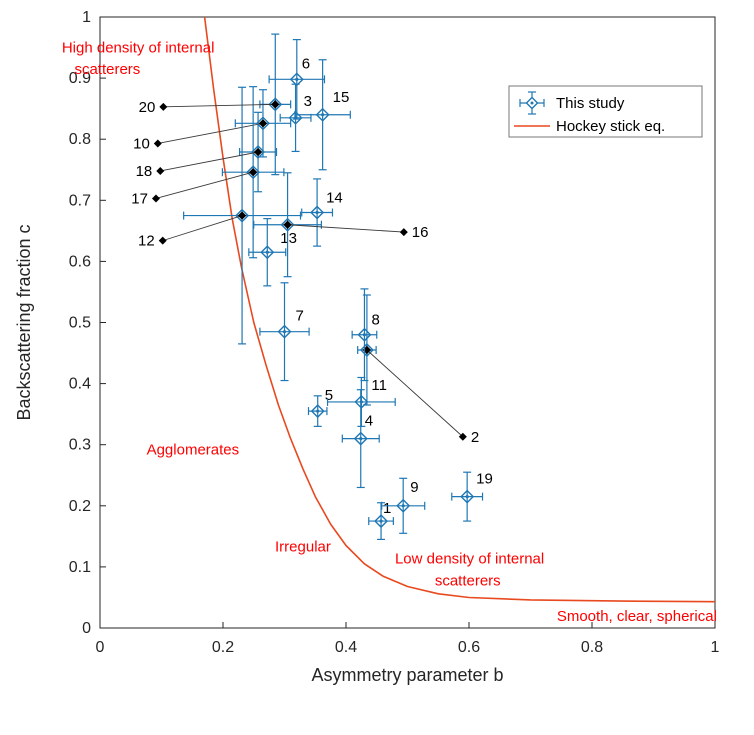 This screenshot has width=754, height=735. Describe the element at coordinates (80, 139) in the screenshot. I see `y-tick-label: 0.8` at that location.